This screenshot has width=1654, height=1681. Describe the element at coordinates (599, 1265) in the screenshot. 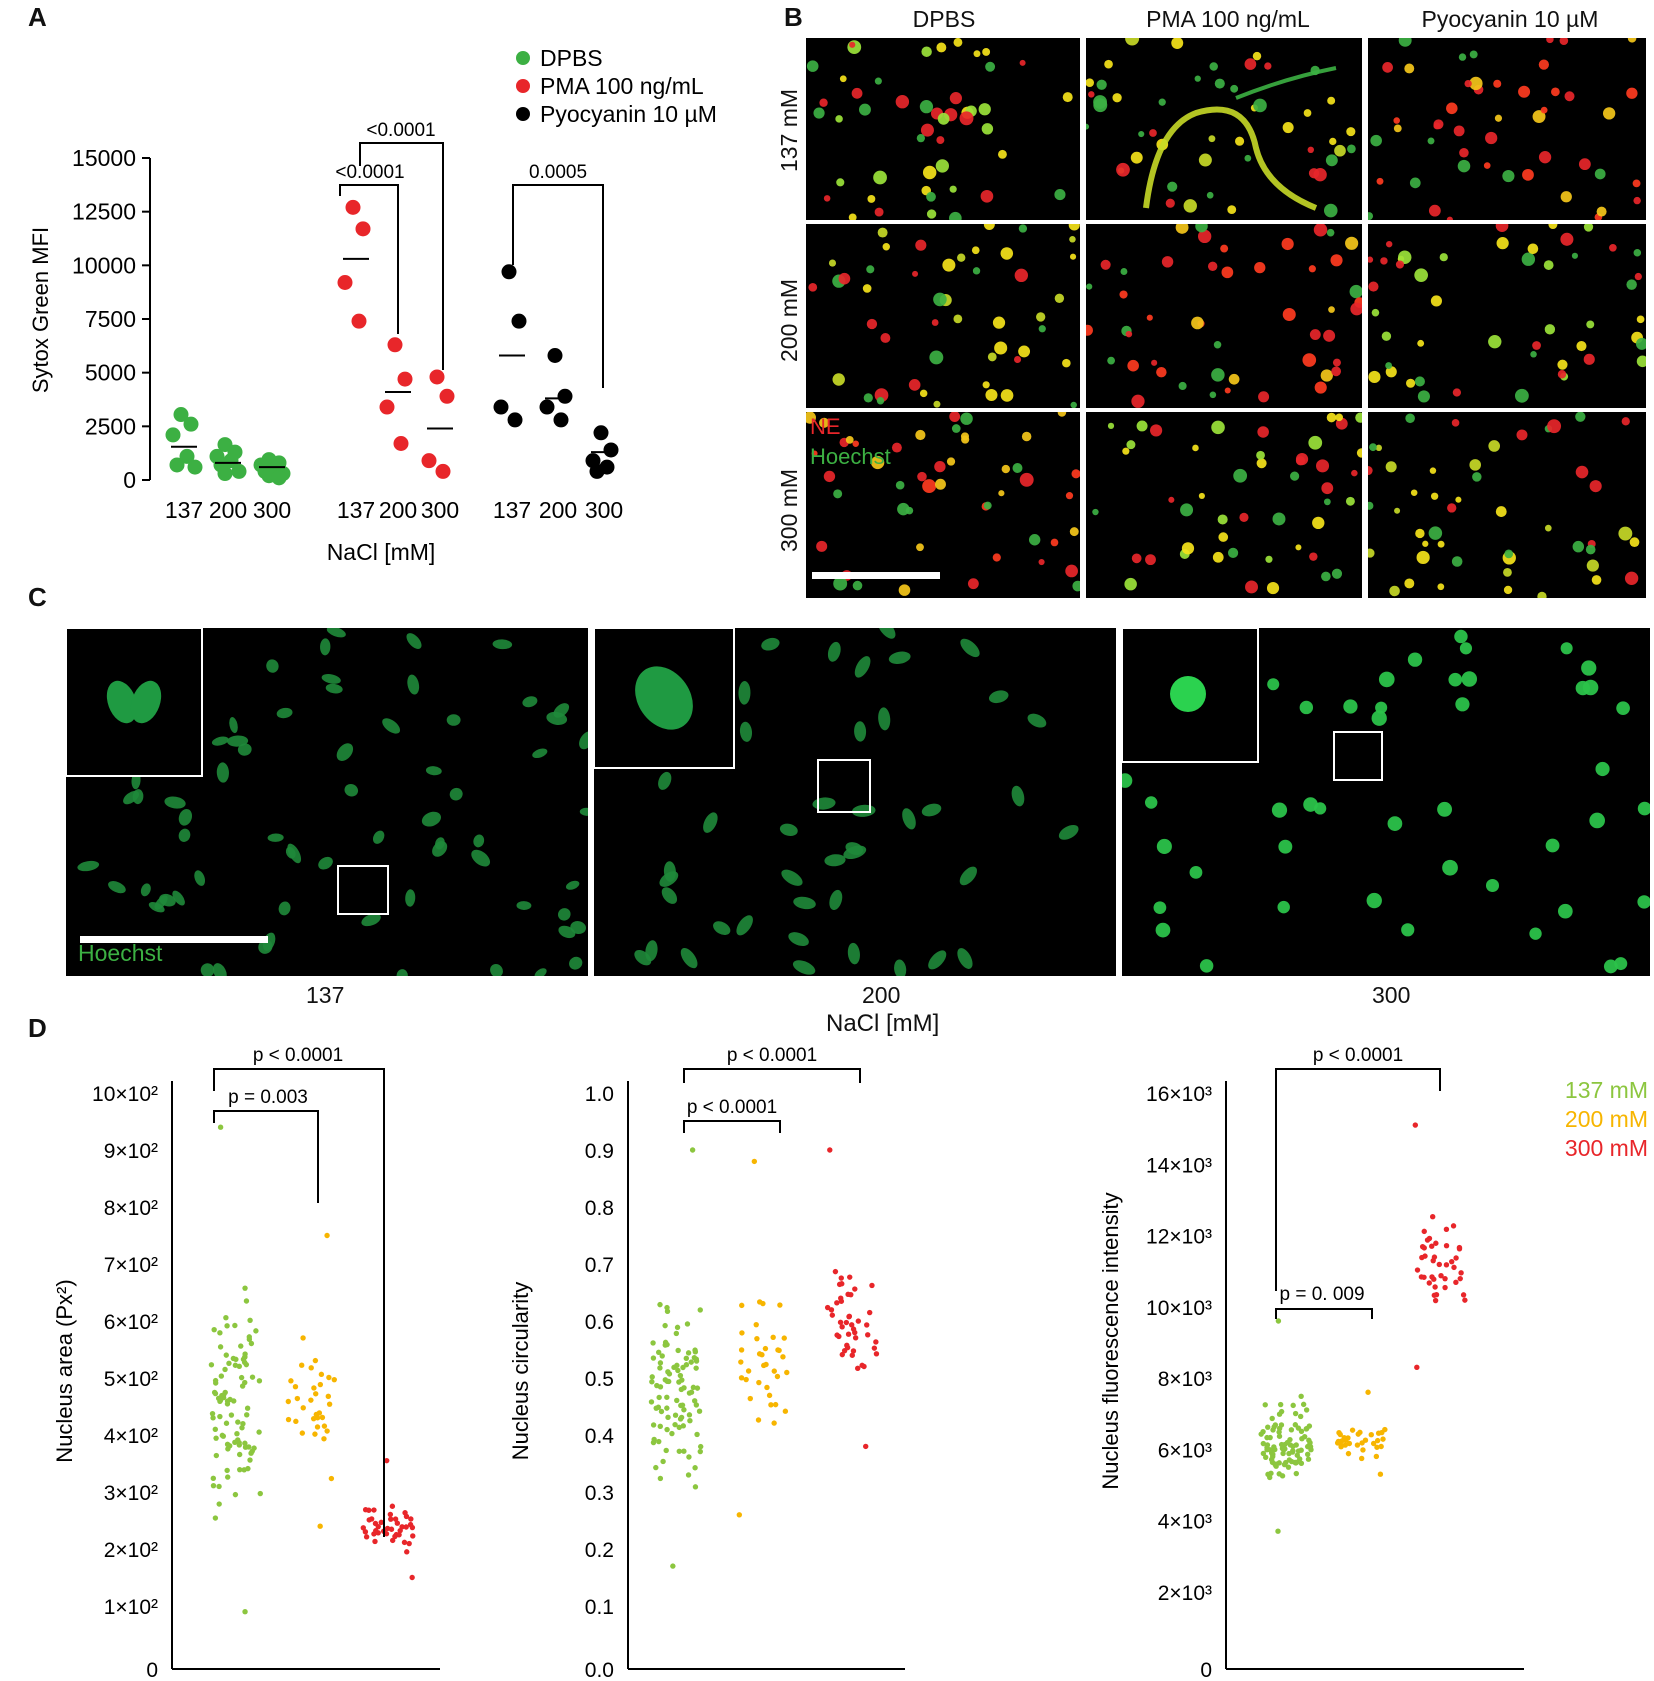

I see `y-tick-label-d-2-7: 0.7` at that location.